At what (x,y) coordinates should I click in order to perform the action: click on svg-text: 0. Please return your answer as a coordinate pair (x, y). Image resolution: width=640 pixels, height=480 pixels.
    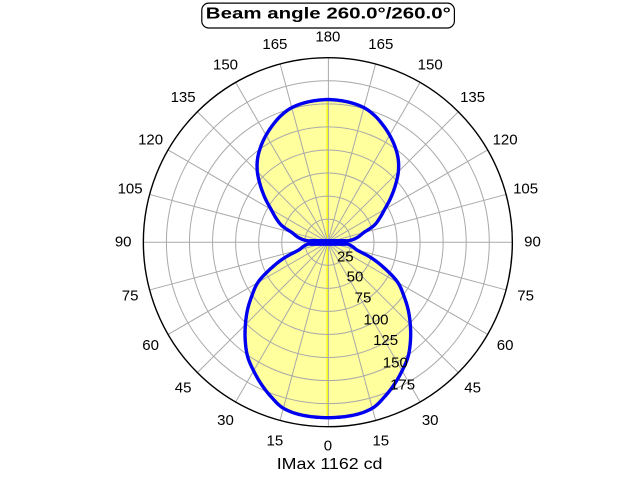
    Looking at the image, I should click on (328, 445).